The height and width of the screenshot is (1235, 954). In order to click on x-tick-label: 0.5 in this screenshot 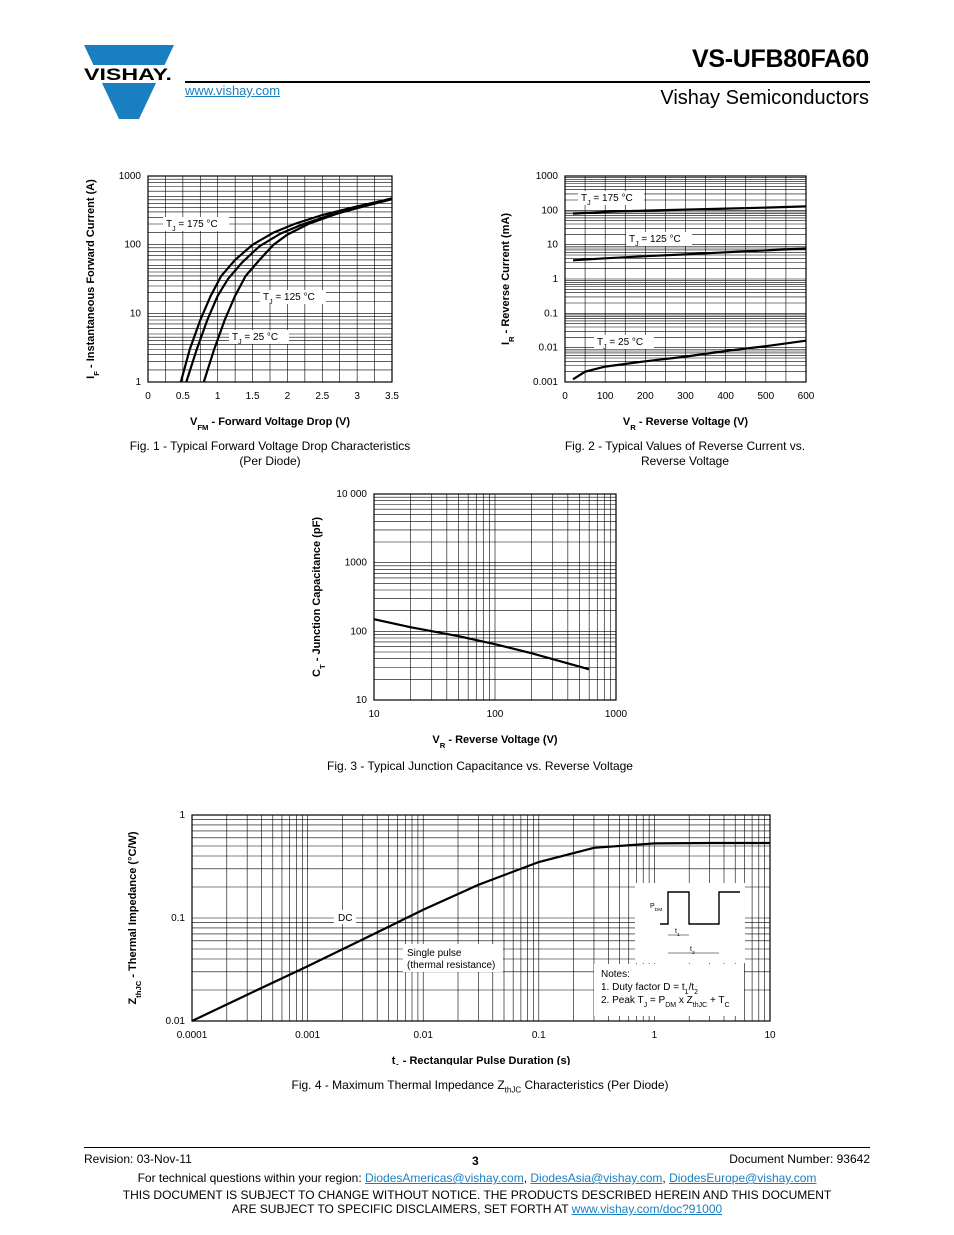, I will do `click(183, 396)`.